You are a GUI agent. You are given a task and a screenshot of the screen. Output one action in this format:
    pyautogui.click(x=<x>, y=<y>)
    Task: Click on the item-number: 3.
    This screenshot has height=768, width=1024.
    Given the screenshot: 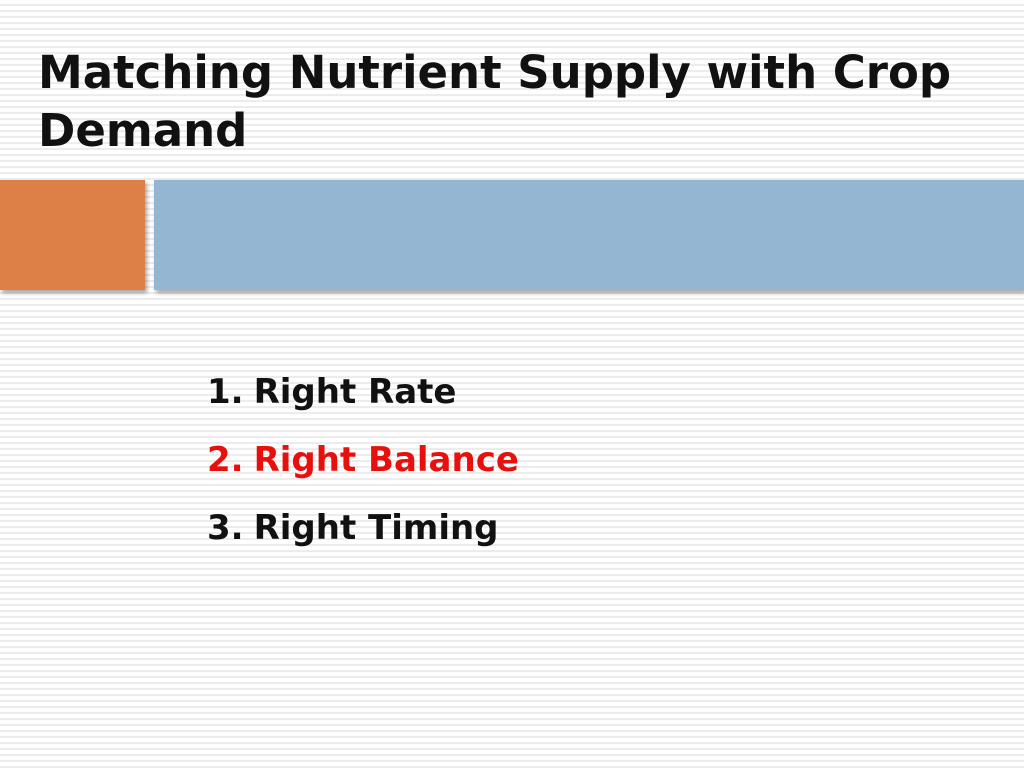 What is the action you would take?
    pyautogui.click(x=225, y=528)
    